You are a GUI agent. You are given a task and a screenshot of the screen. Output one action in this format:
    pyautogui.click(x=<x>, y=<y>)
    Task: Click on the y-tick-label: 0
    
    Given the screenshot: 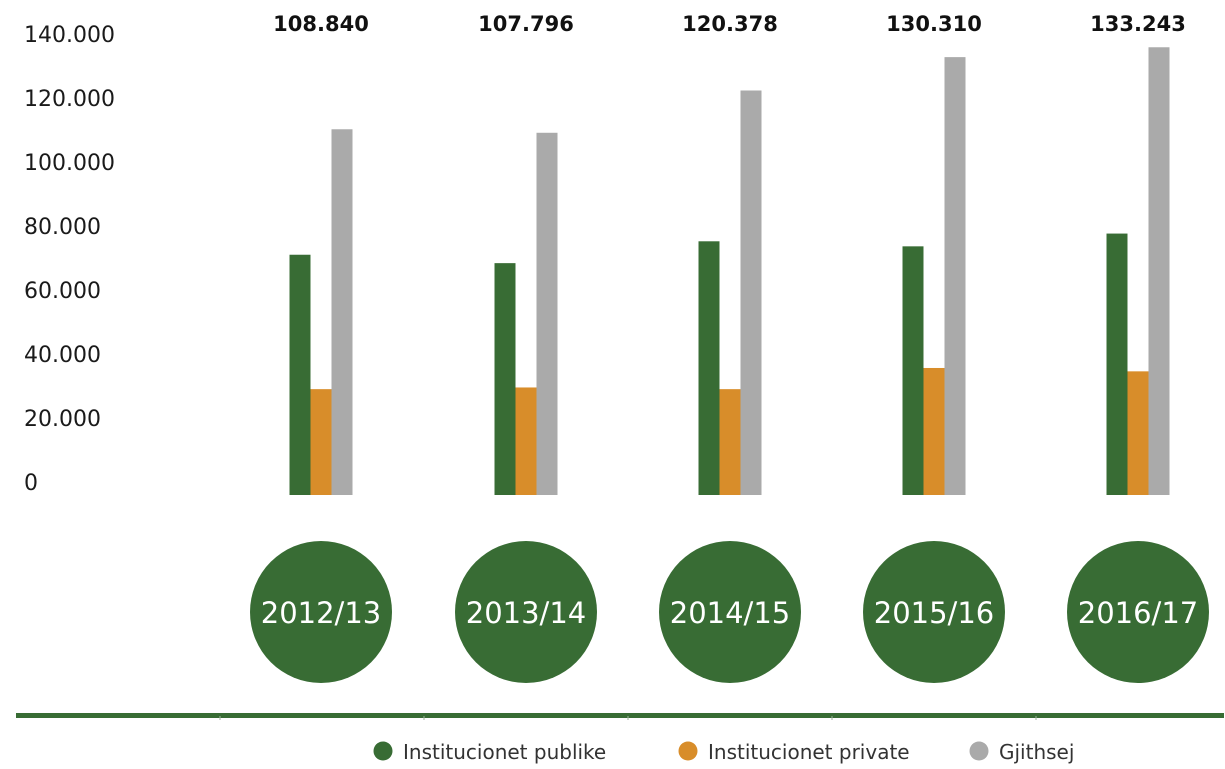 What is the action you would take?
    pyautogui.click(x=31, y=483)
    